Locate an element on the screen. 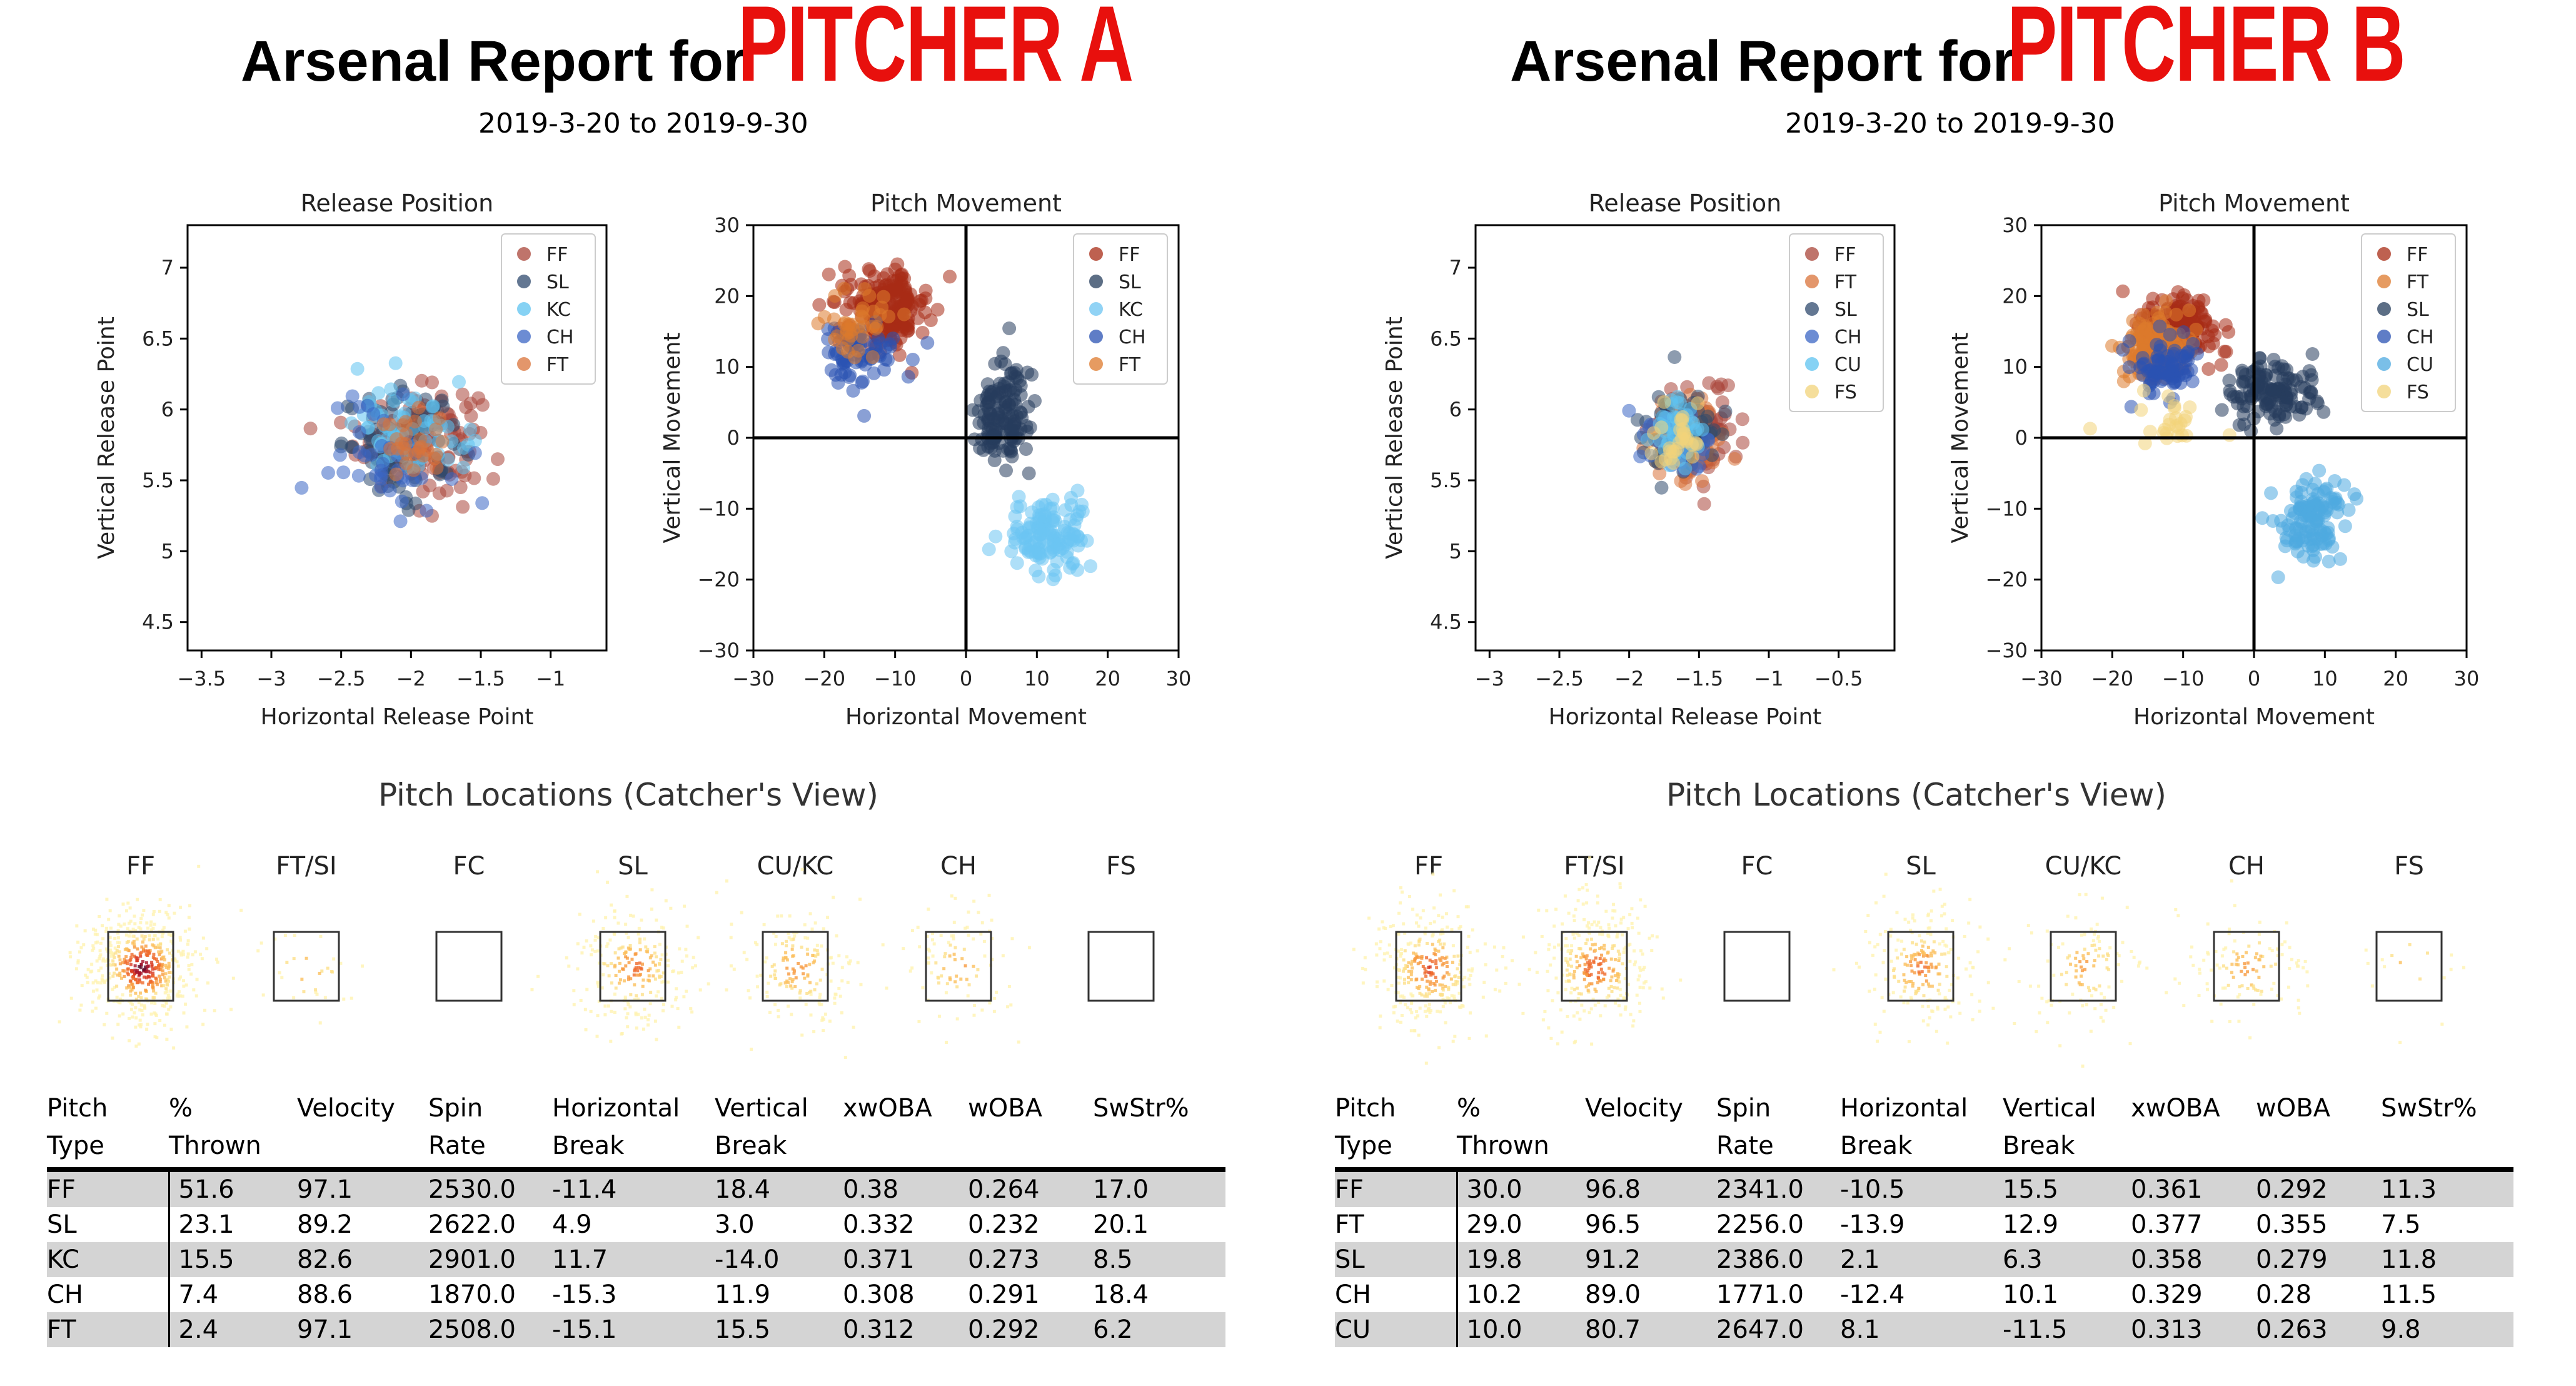 The width and height of the screenshot is (2576, 1386). table-cell: 2.4 is located at coordinates (233, 1329).